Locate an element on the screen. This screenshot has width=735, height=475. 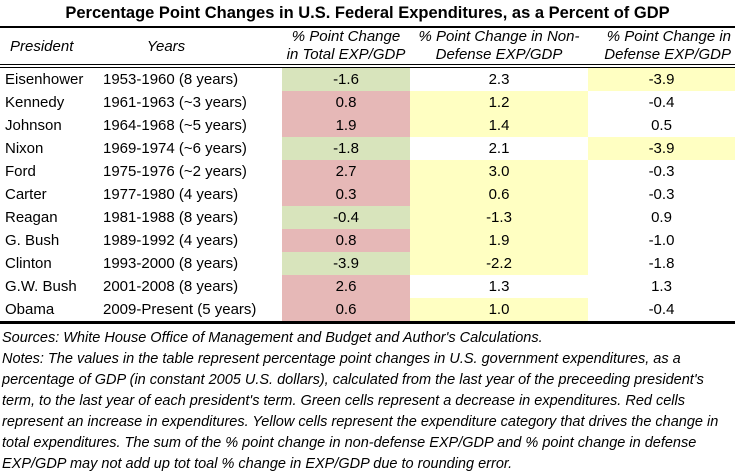
col-header-nondefense-line2: Defense EXP/GDP is located at coordinates (499, 54).